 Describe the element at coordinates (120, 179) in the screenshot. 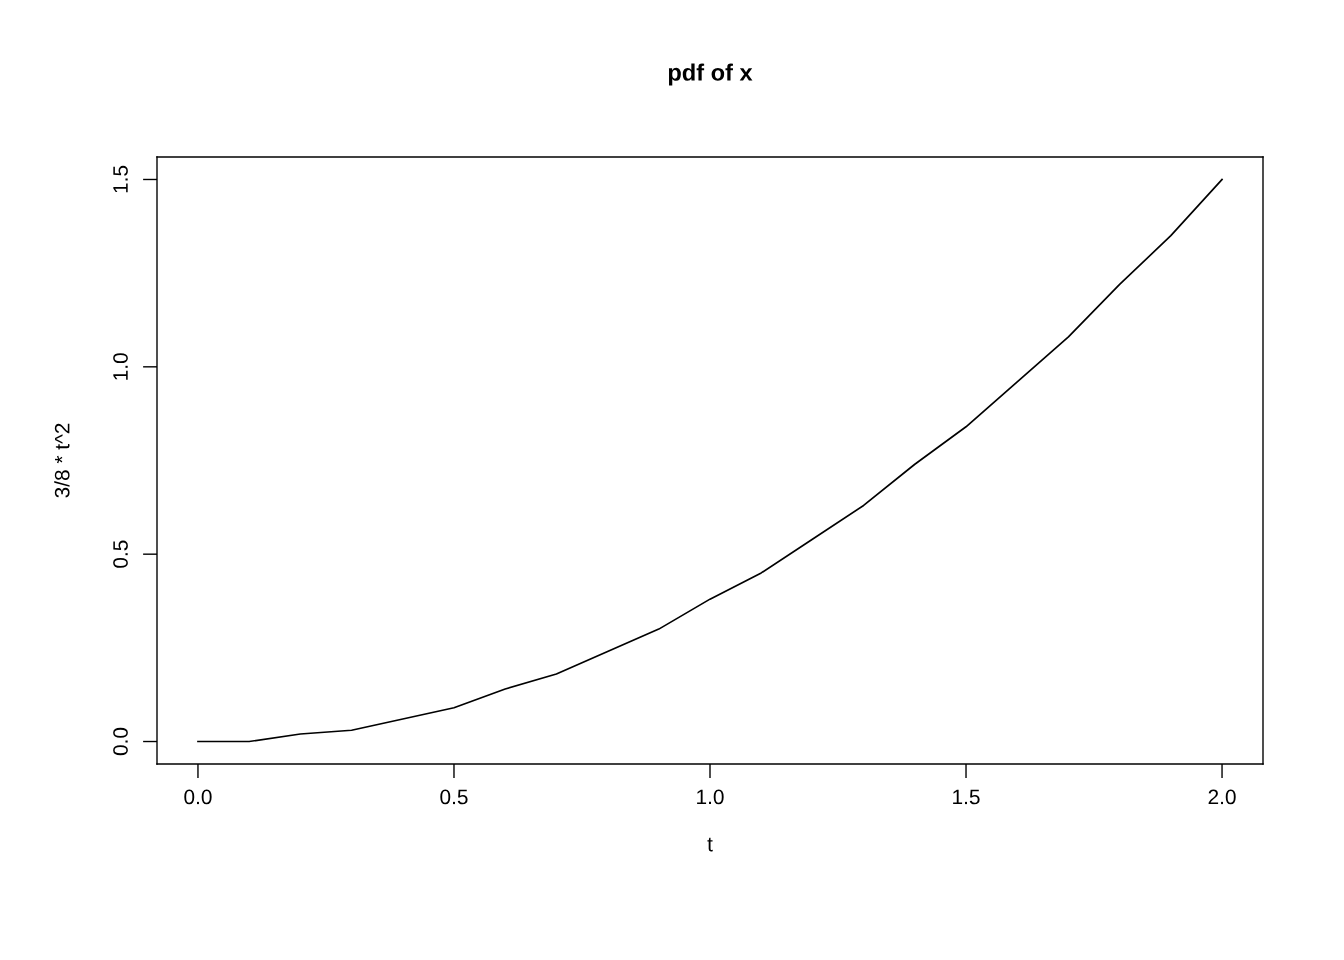

I see `y-tick-label: 1.5` at that location.